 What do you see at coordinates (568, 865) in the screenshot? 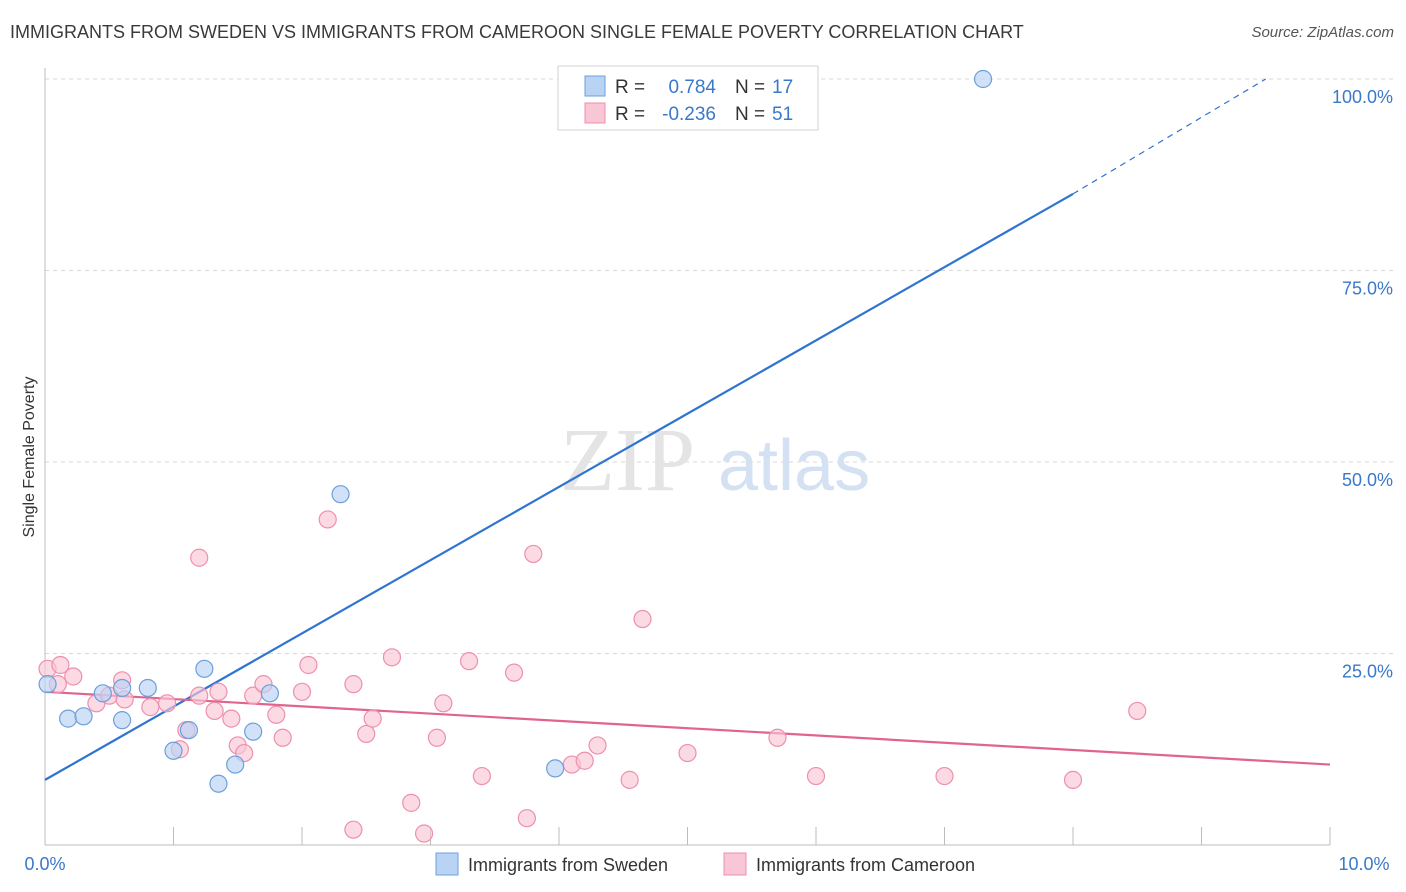
I see `series-label-sweden: Immigrants from Sweden` at bounding box center [568, 865].